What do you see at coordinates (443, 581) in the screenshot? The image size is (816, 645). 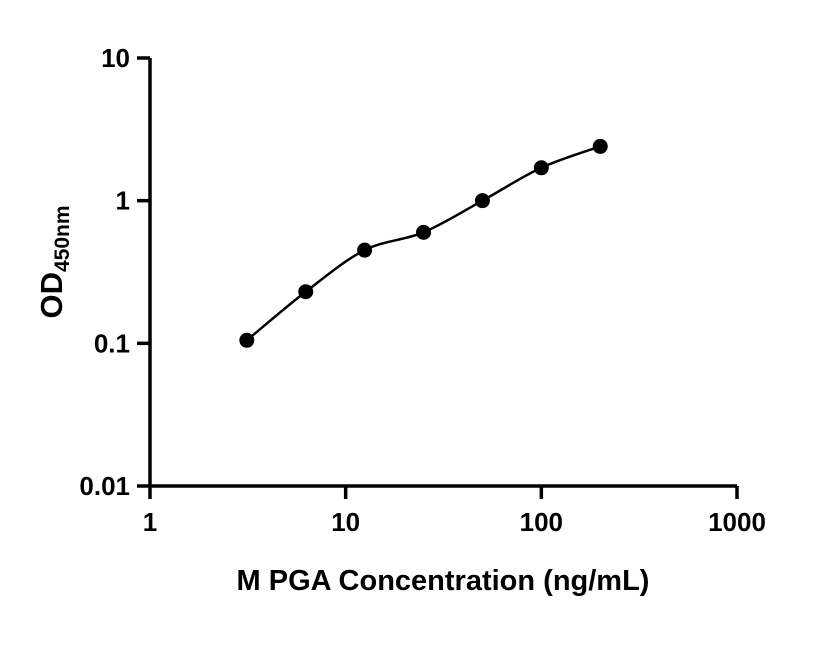 I see `x-axis-label: M PGA Concentration (ng/mL)` at bounding box center [443, 581].